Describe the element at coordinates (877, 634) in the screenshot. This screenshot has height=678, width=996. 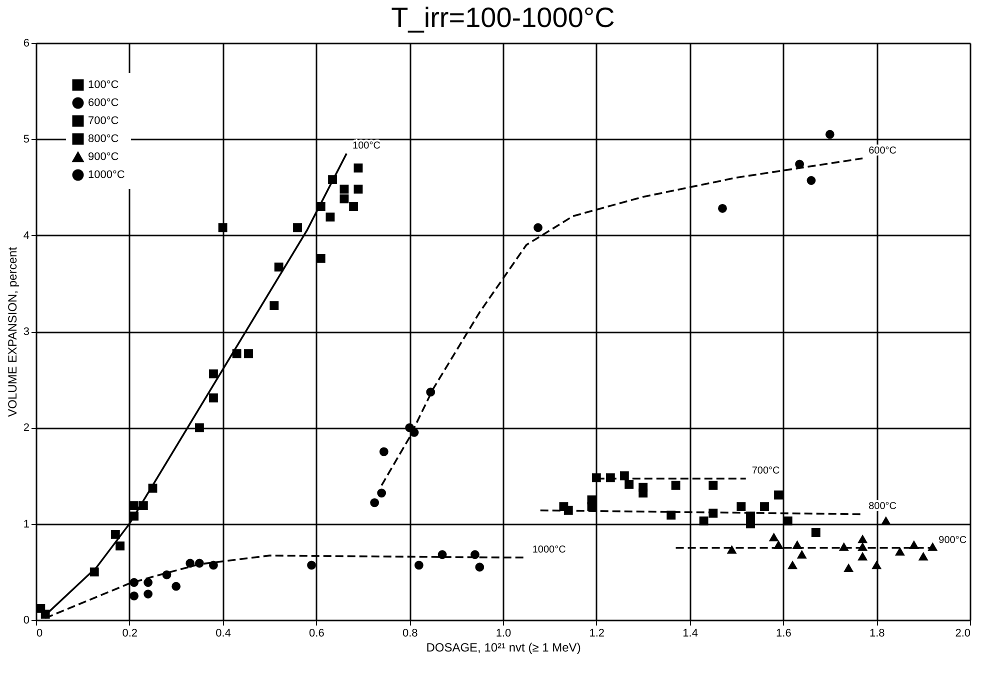
I see `x-tick-label: 1.8` at that location.